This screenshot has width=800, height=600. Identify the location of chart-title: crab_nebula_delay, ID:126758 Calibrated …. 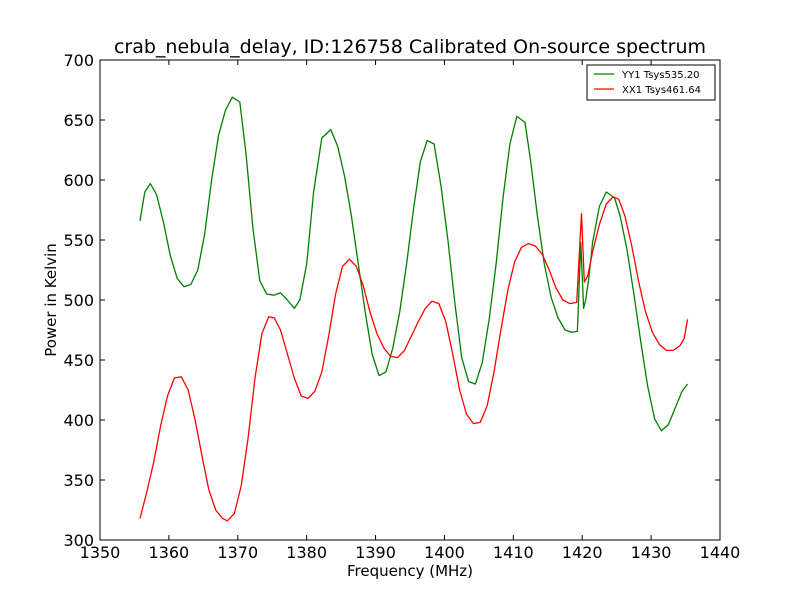
(410, 47).